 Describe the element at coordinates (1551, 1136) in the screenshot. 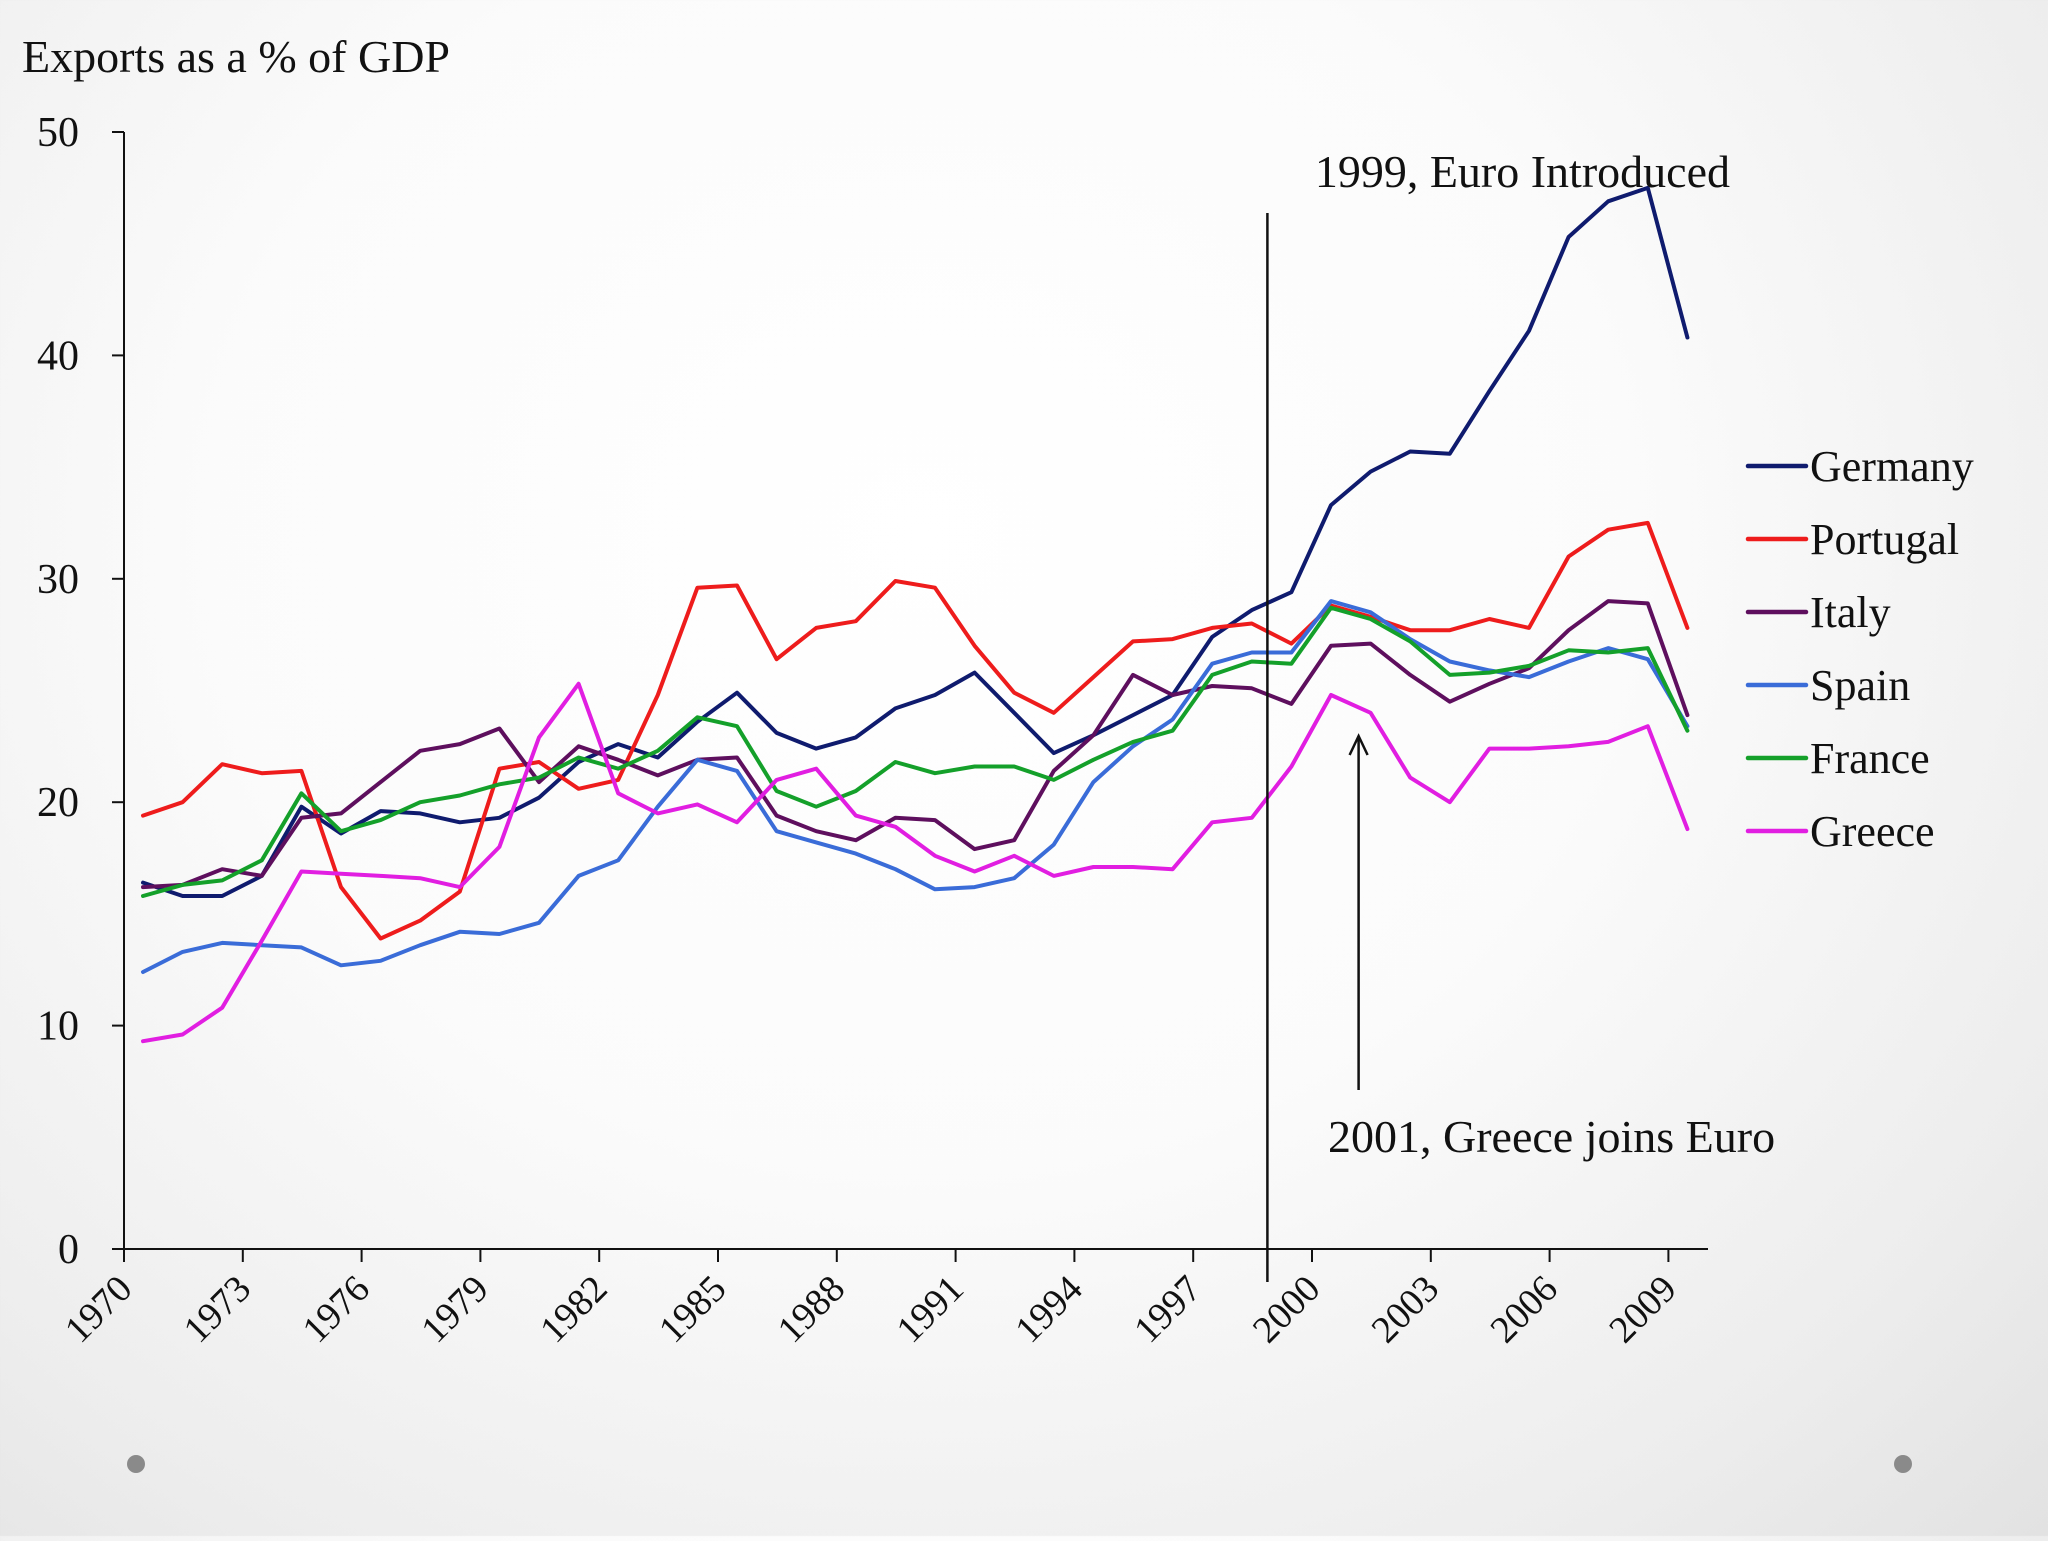

I see `greece-joins-annotation: 2001, Greece joins Euro` at that location.